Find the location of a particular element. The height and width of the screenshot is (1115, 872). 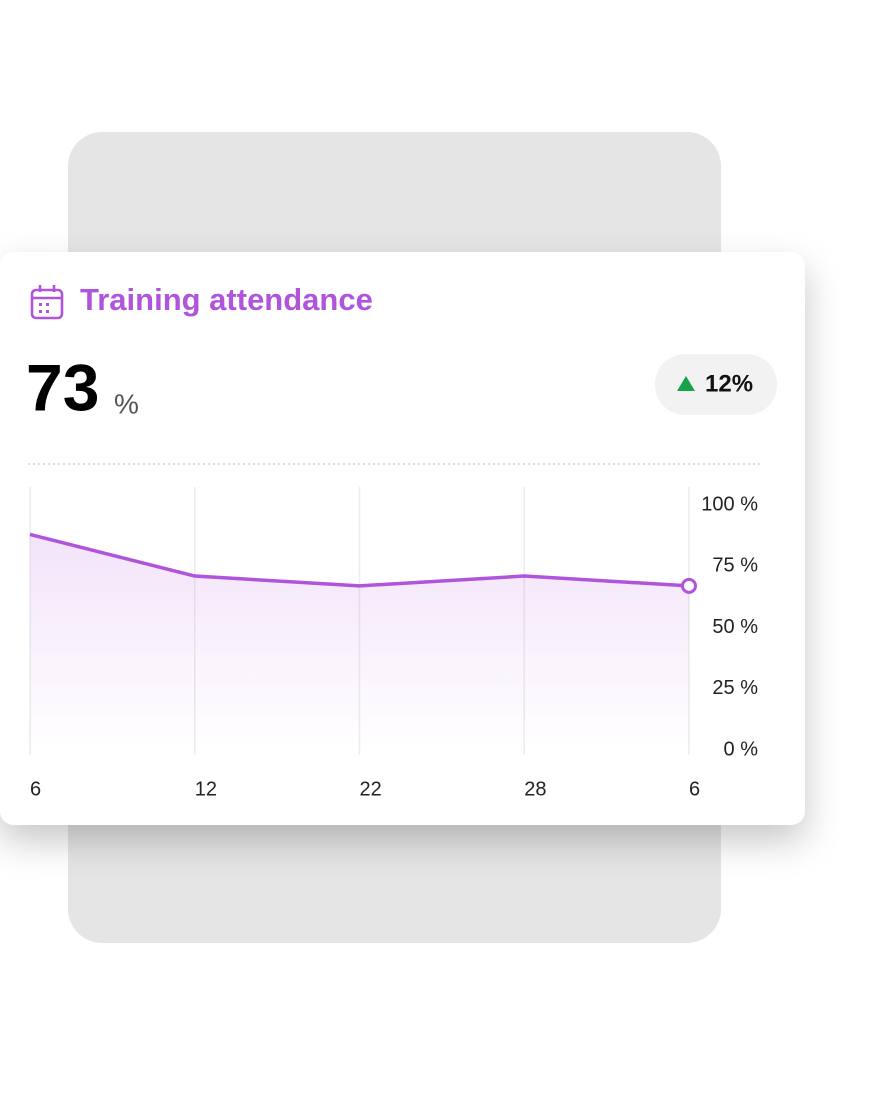

y-tick-label: 25 % is located at coordinates (735, 688).